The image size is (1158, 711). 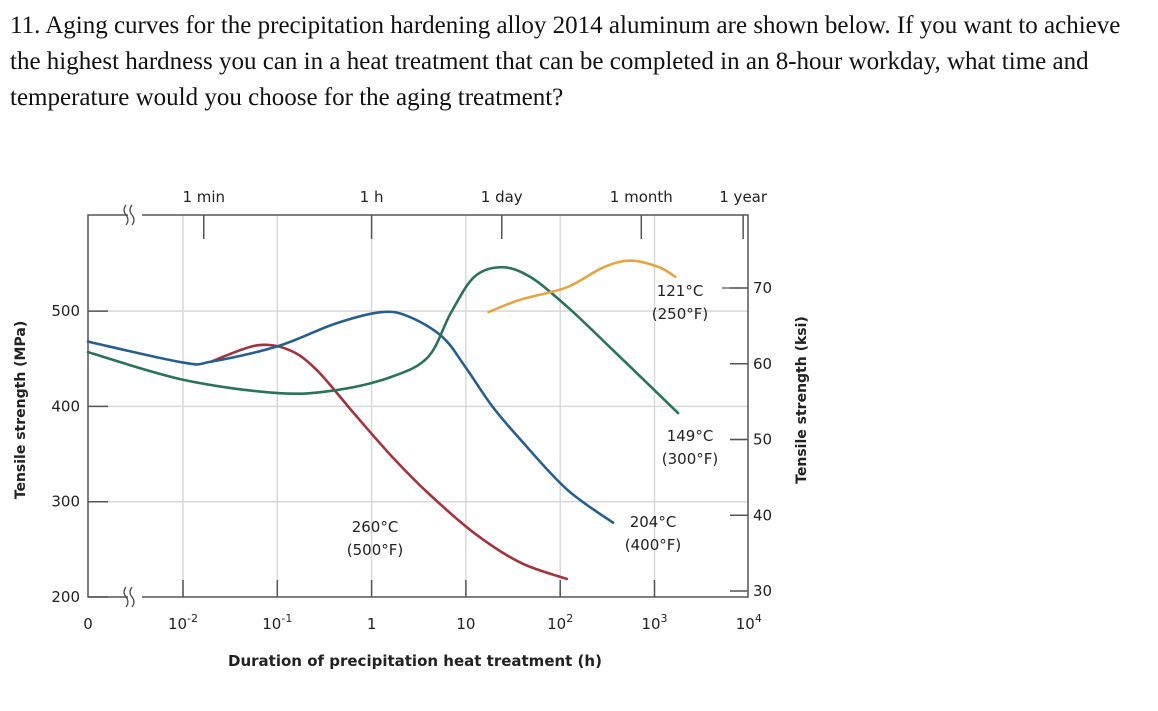 What do you see at coordinates (375, 527) in the screenshot?
I see `curve-label-temp-c: 260°C` at bounding box center [375, 527].